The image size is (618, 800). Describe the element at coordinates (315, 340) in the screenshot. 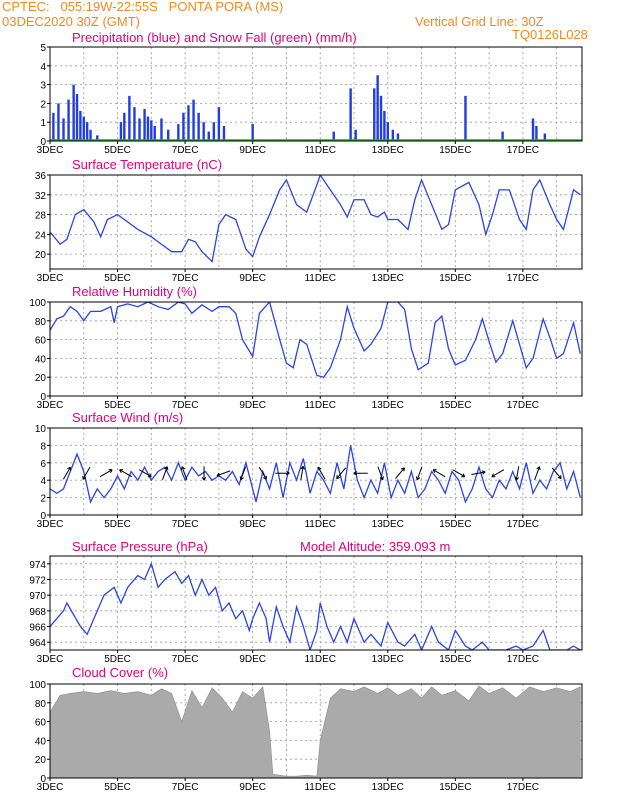

I see `series-line` at that location.